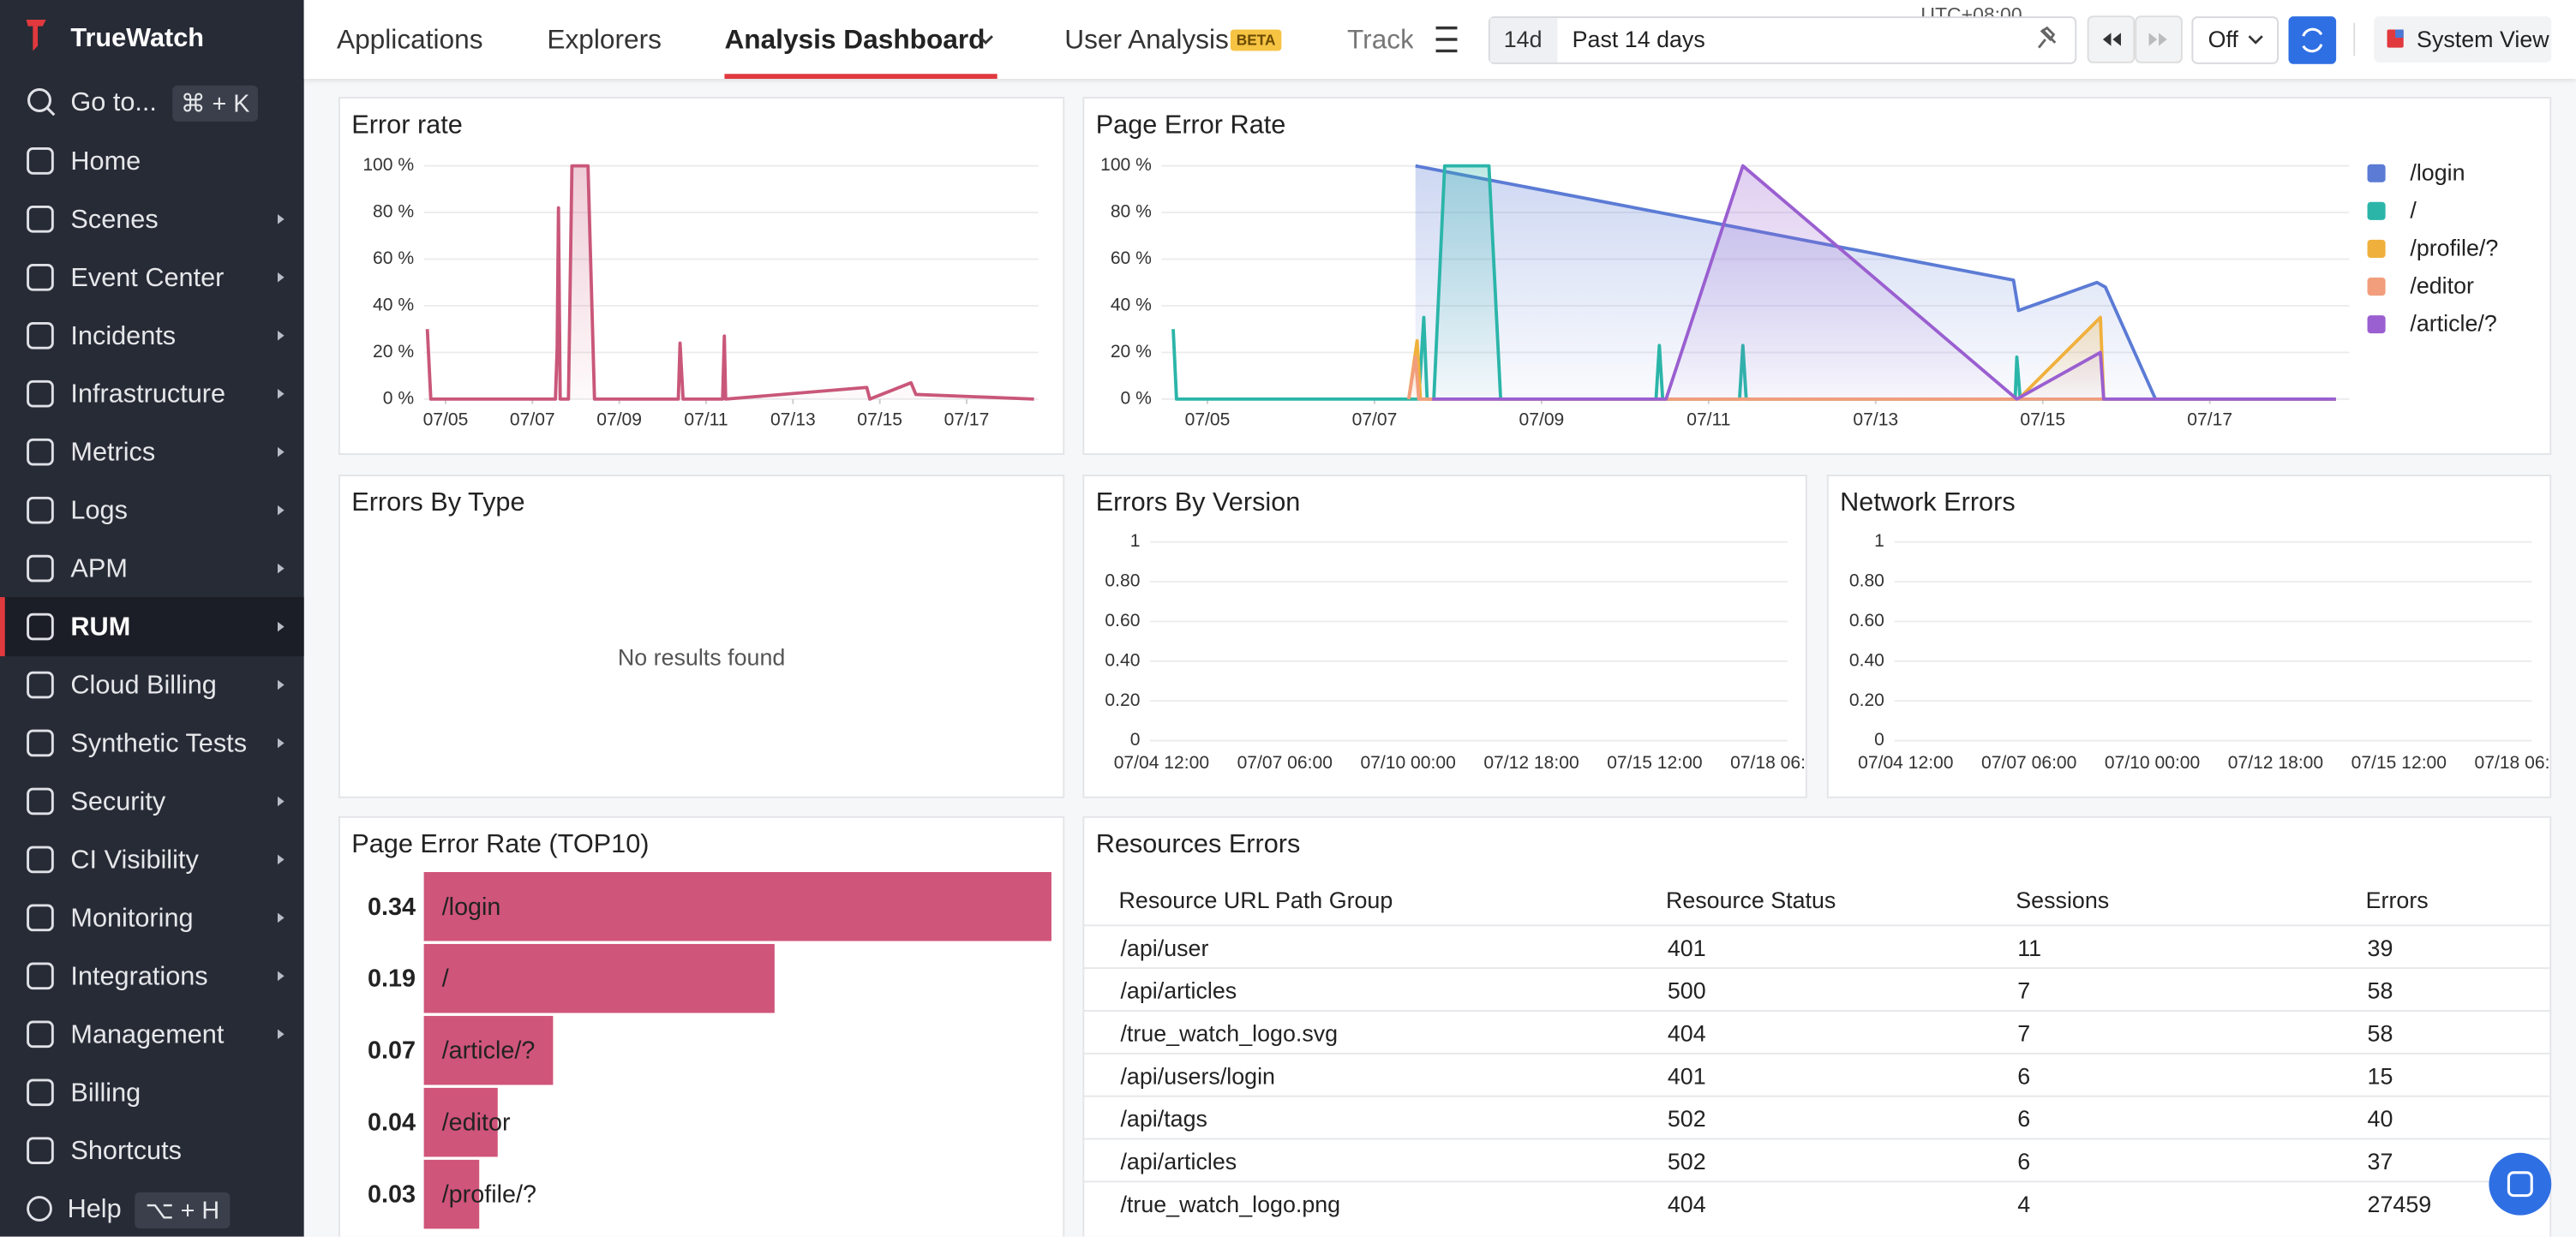 This screenshot has height=1237, width=2576. What do you see at coordinates (701, 276) in the screenshot?
I see `panel: Error rate` at bounding box center [701, 276].